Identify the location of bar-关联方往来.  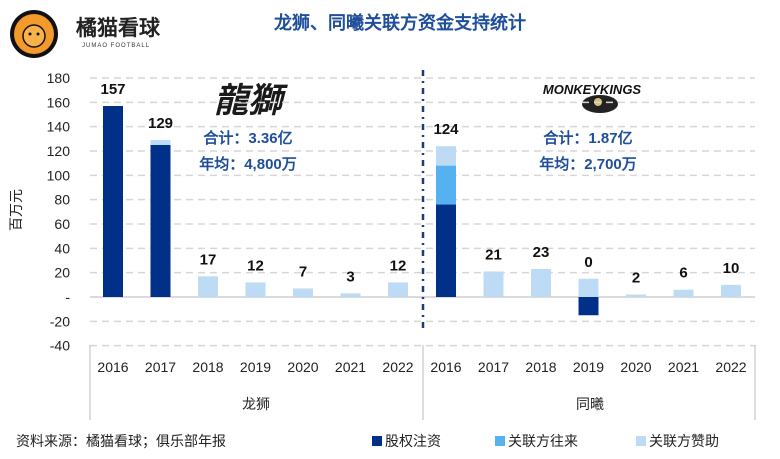
(446, 185).